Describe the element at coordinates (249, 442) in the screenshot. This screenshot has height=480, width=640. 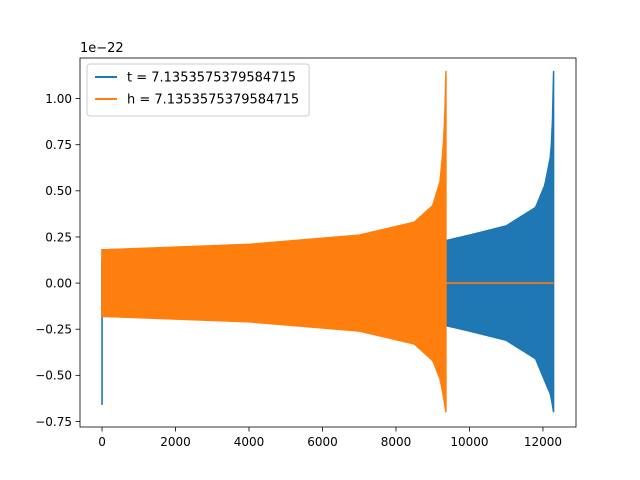
I see `x-tick-label: 4000` at that location.